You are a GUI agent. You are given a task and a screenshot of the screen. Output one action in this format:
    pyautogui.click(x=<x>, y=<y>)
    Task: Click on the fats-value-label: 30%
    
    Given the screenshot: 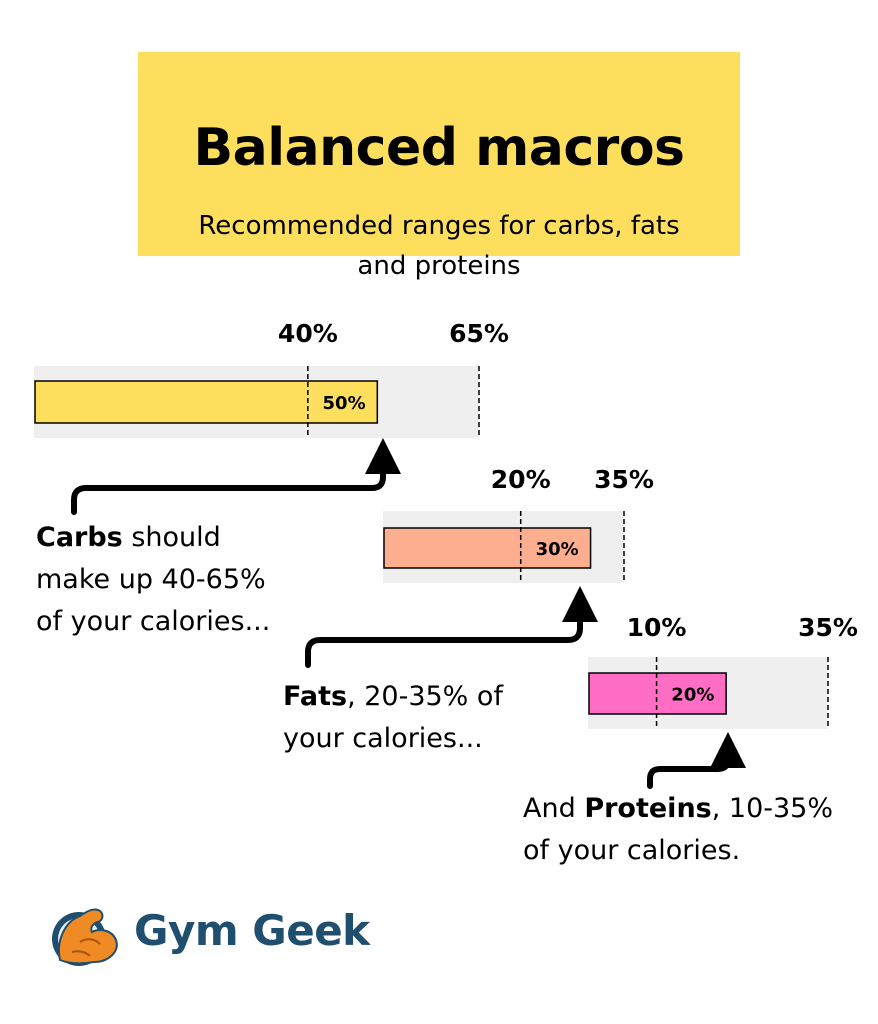 What is the action you would take?
    pyautogui.click(x=557, y=549)
    